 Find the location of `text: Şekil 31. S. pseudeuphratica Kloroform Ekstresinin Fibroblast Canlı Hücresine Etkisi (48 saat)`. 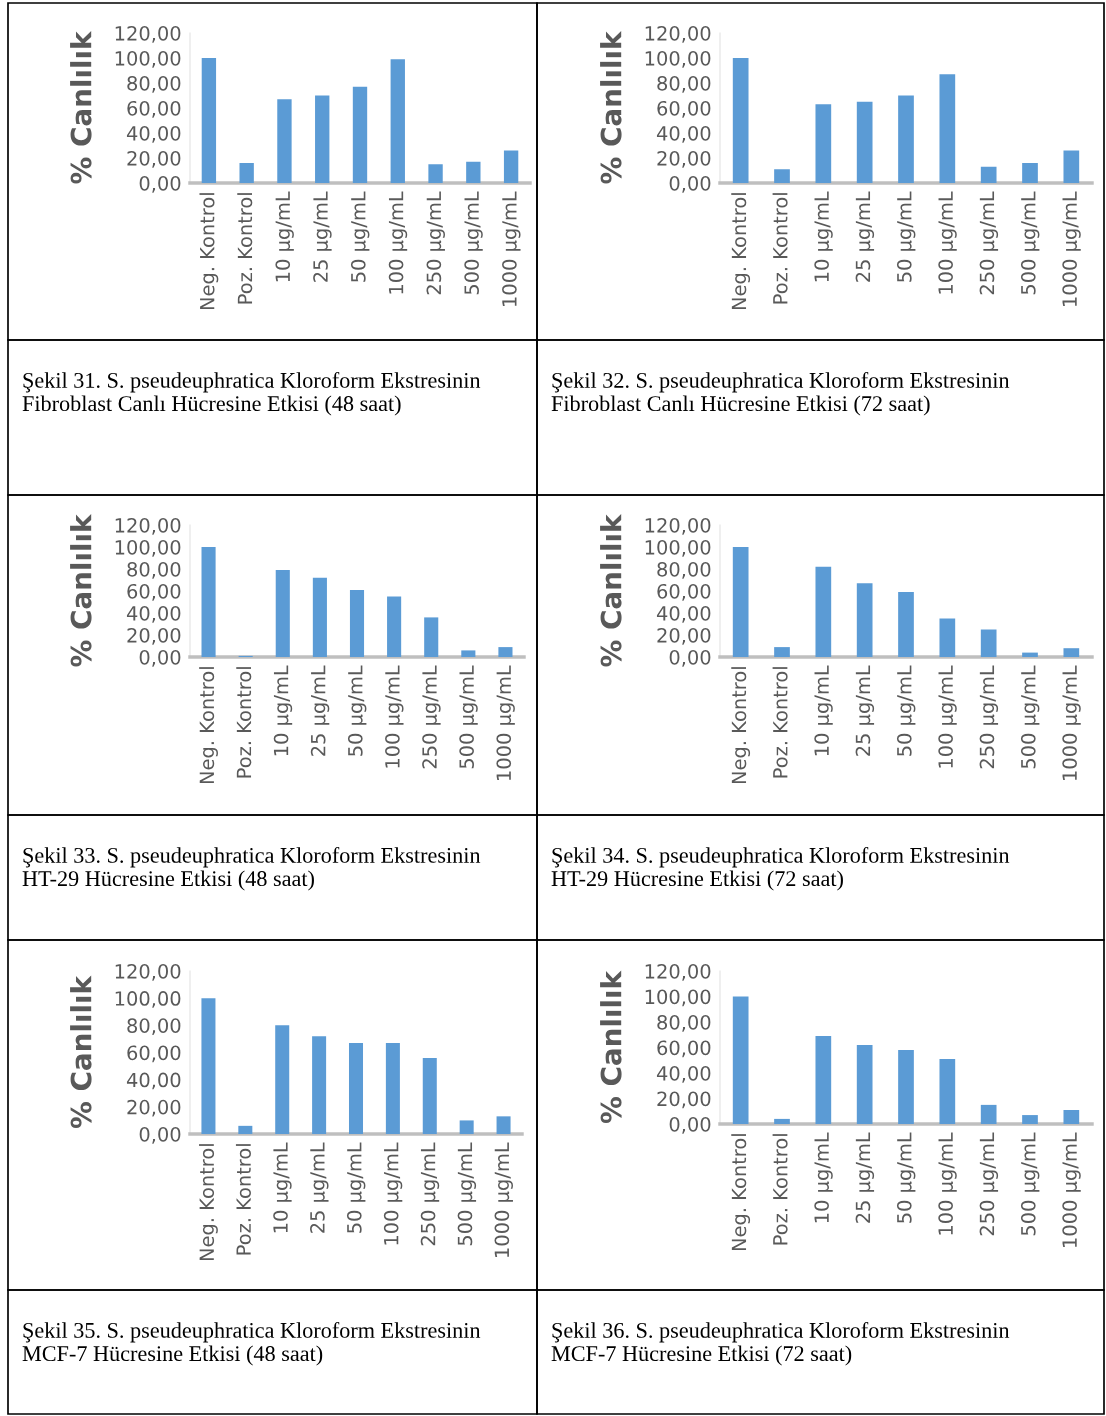

text: Şekil 31. S. pseudeuphratica Kloroform Ekstresinin Fibroblast Canlı Hücresine Etkisi (48 saat) is located at coordinates (251, 394).